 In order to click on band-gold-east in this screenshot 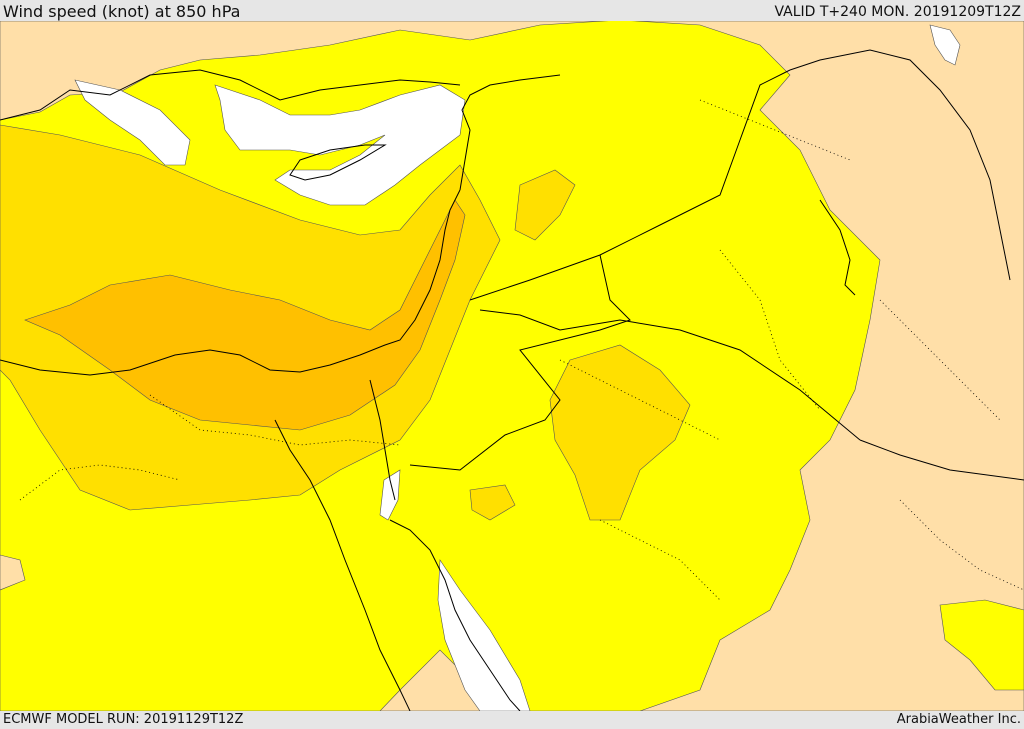, I will do `click(620, 432)`.